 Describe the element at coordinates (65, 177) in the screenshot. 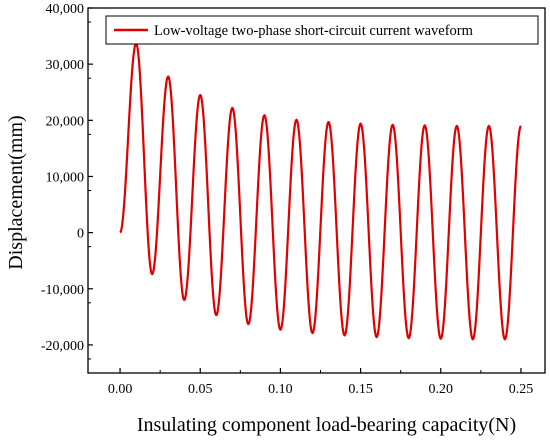

I see `y-tick-label: 10,000` at that location.